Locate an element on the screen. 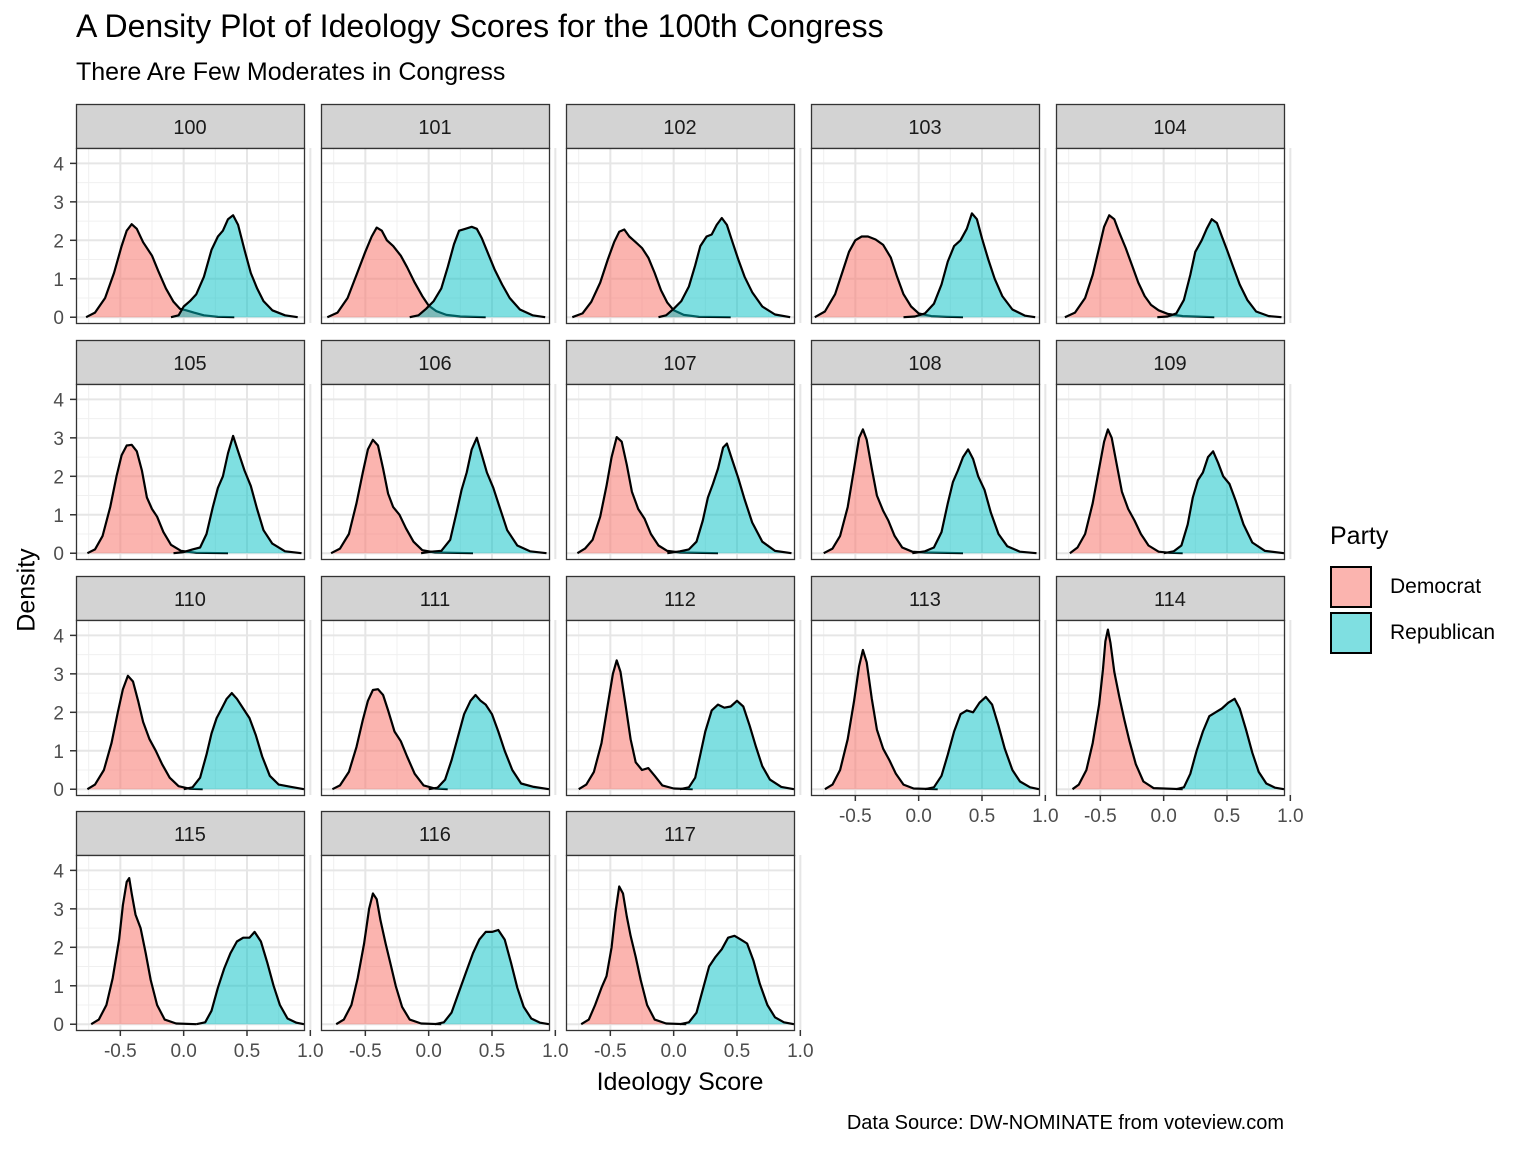  facet-strip-label: 104 is located at coordinates (1169, 128).